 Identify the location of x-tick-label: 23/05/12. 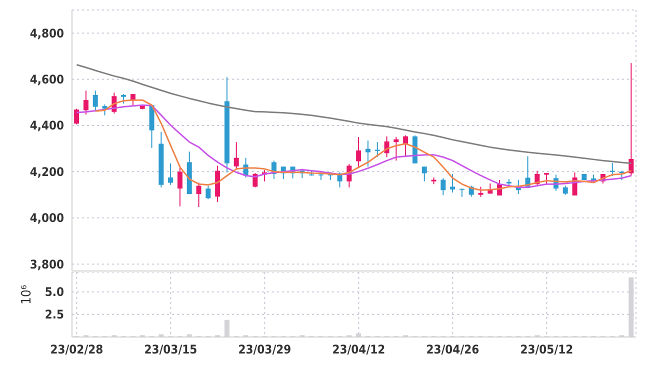
(547, 349).